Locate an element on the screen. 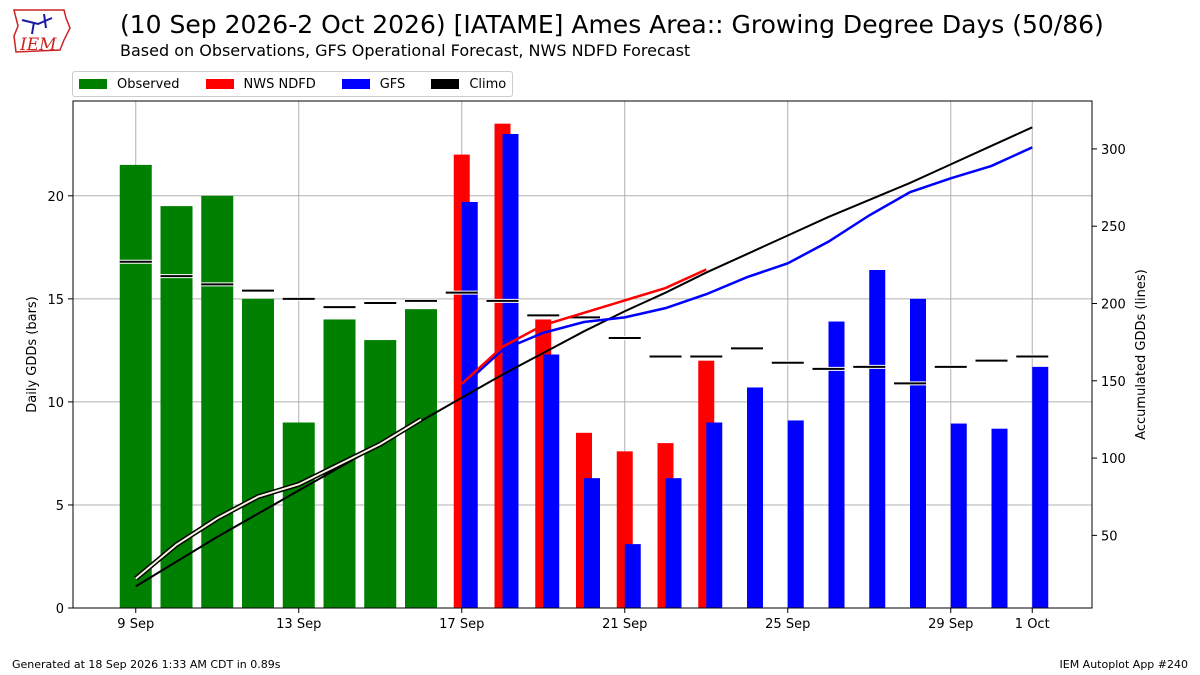 The width and height of the screenshot is (1200, 675). legend-swatch-ndfd is located at coordinates (219, 84).